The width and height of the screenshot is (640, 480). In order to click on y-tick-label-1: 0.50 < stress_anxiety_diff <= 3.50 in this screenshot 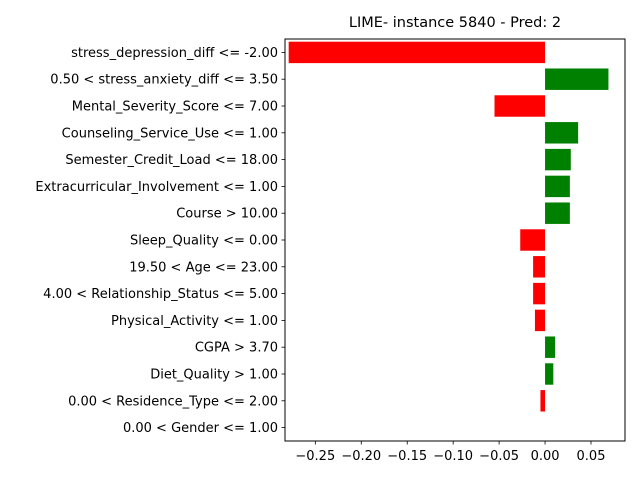, I will do `click(164, 80)`.